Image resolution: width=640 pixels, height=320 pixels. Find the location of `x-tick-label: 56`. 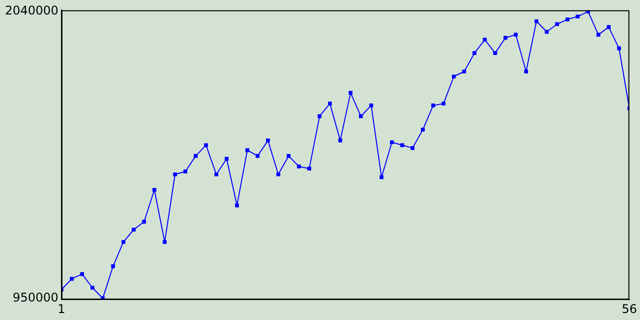

x-tick-label: 56 is located at coordinates (630, 309).